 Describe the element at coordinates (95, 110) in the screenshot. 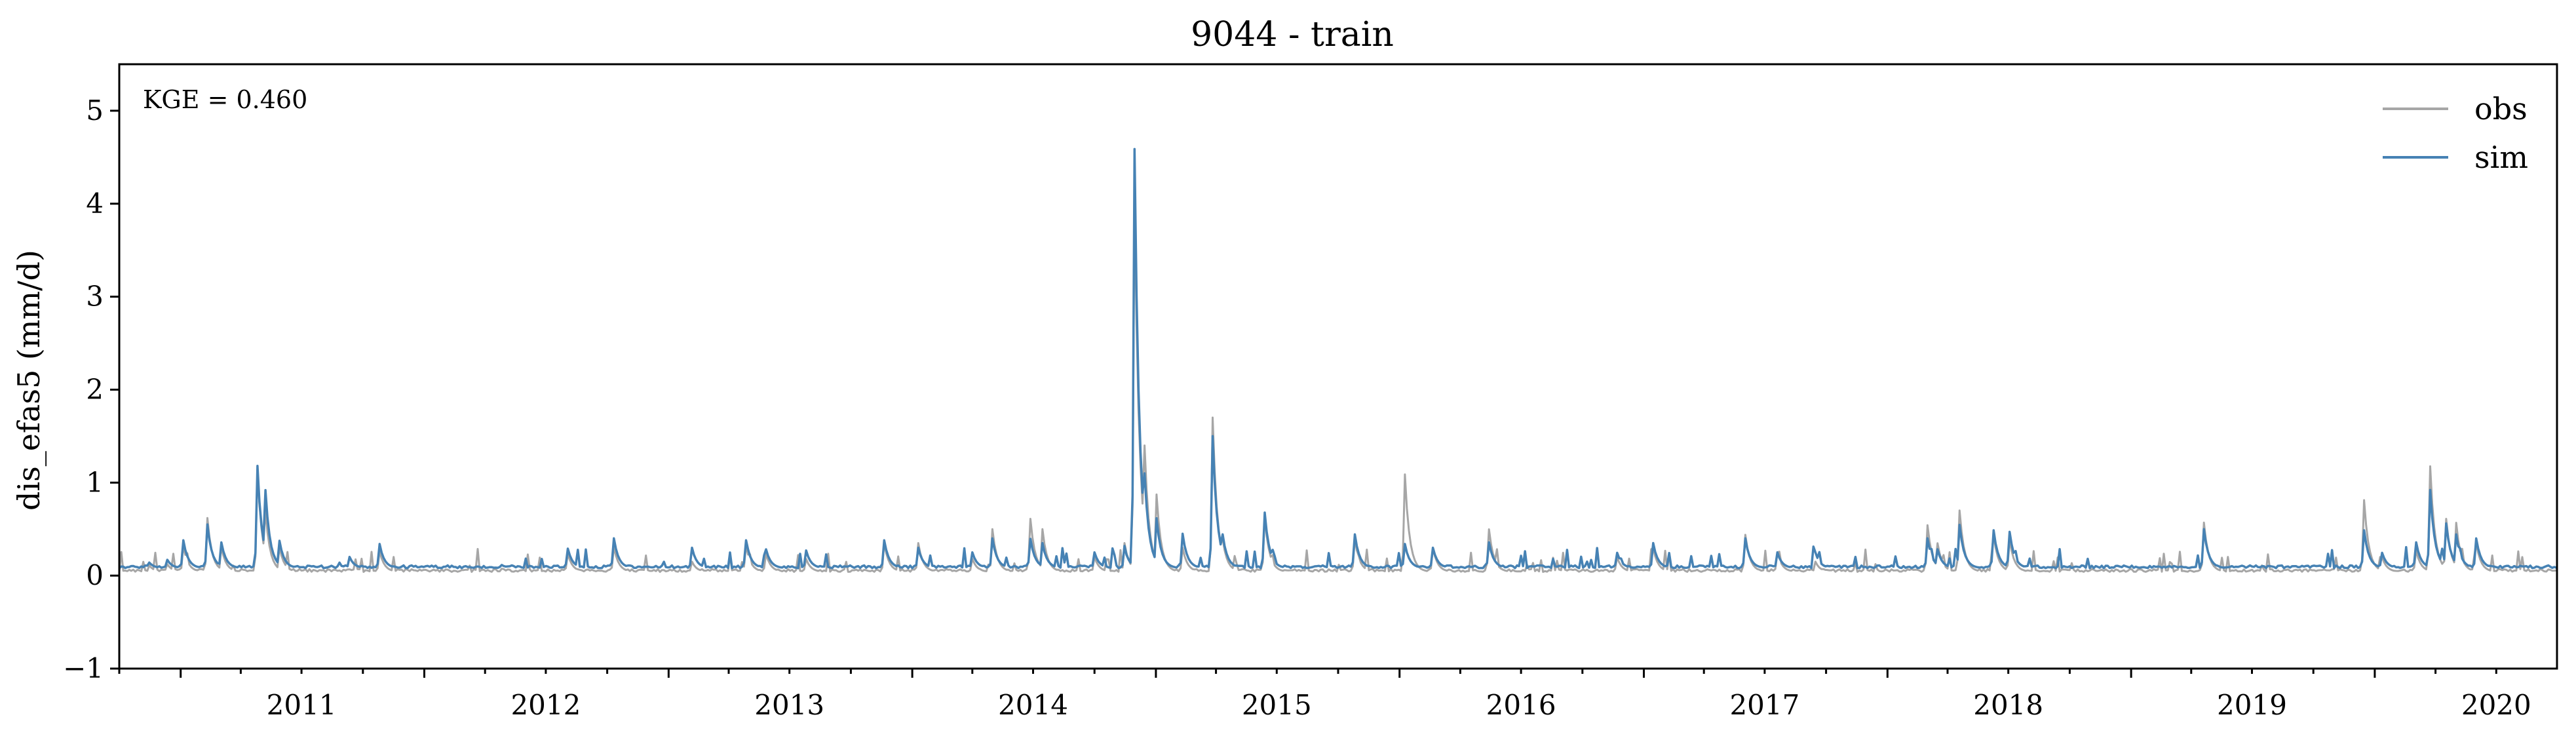

I see `y-tick-label: 5` at that location.